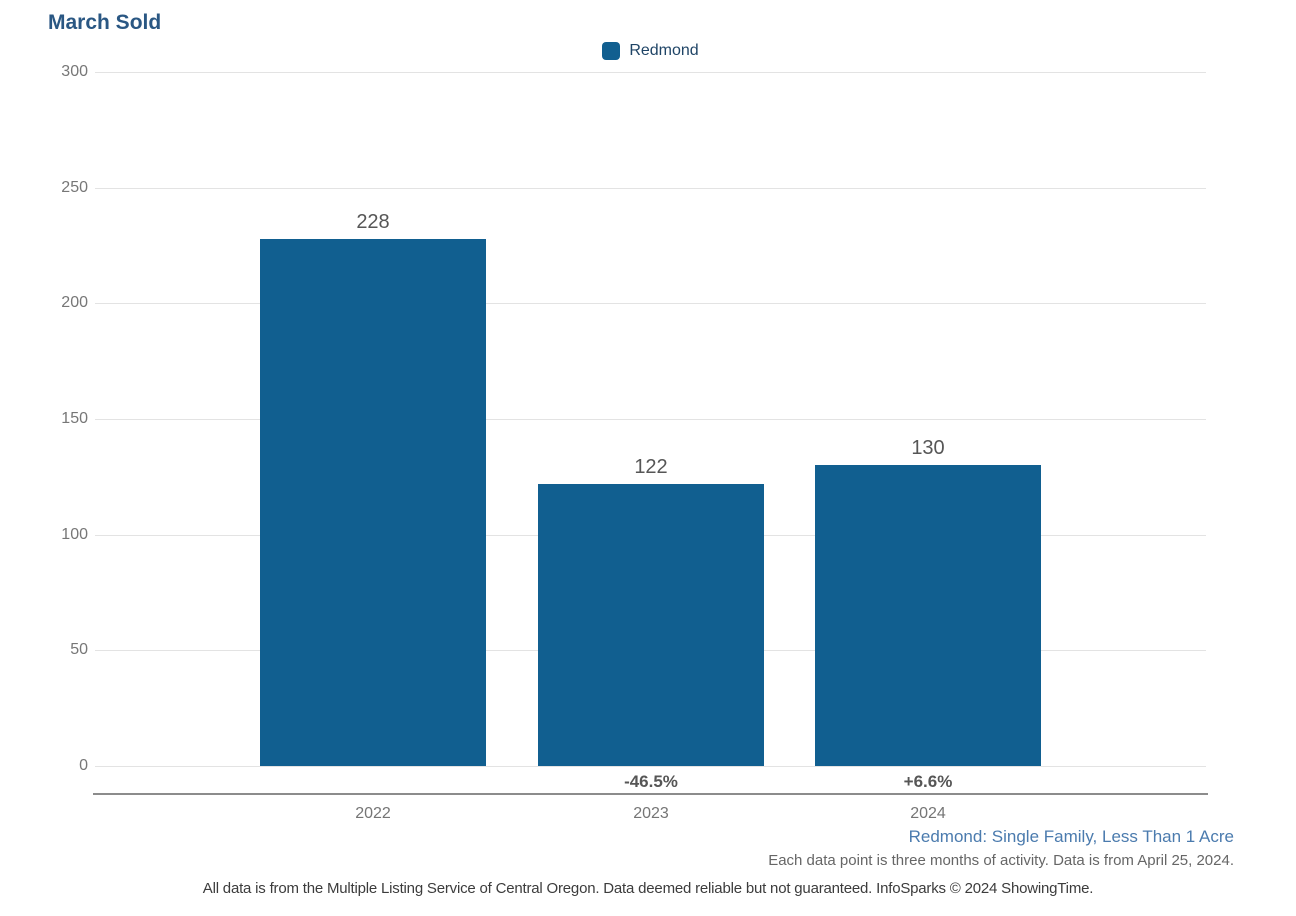 The width and height of the screenshot is (1296, 916). What do you see at coordinates (74, 418) in the screenshot?
I see `y-axis-tick-150: 150` at bounding box center [74, 418].